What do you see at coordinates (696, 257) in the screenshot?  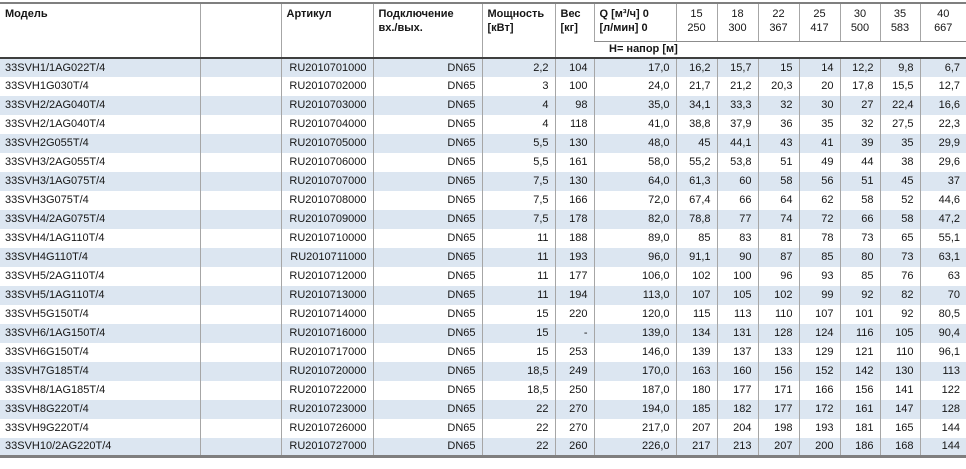 I see `cell-head-q15: 91,1` at bounding box center [696, 257].